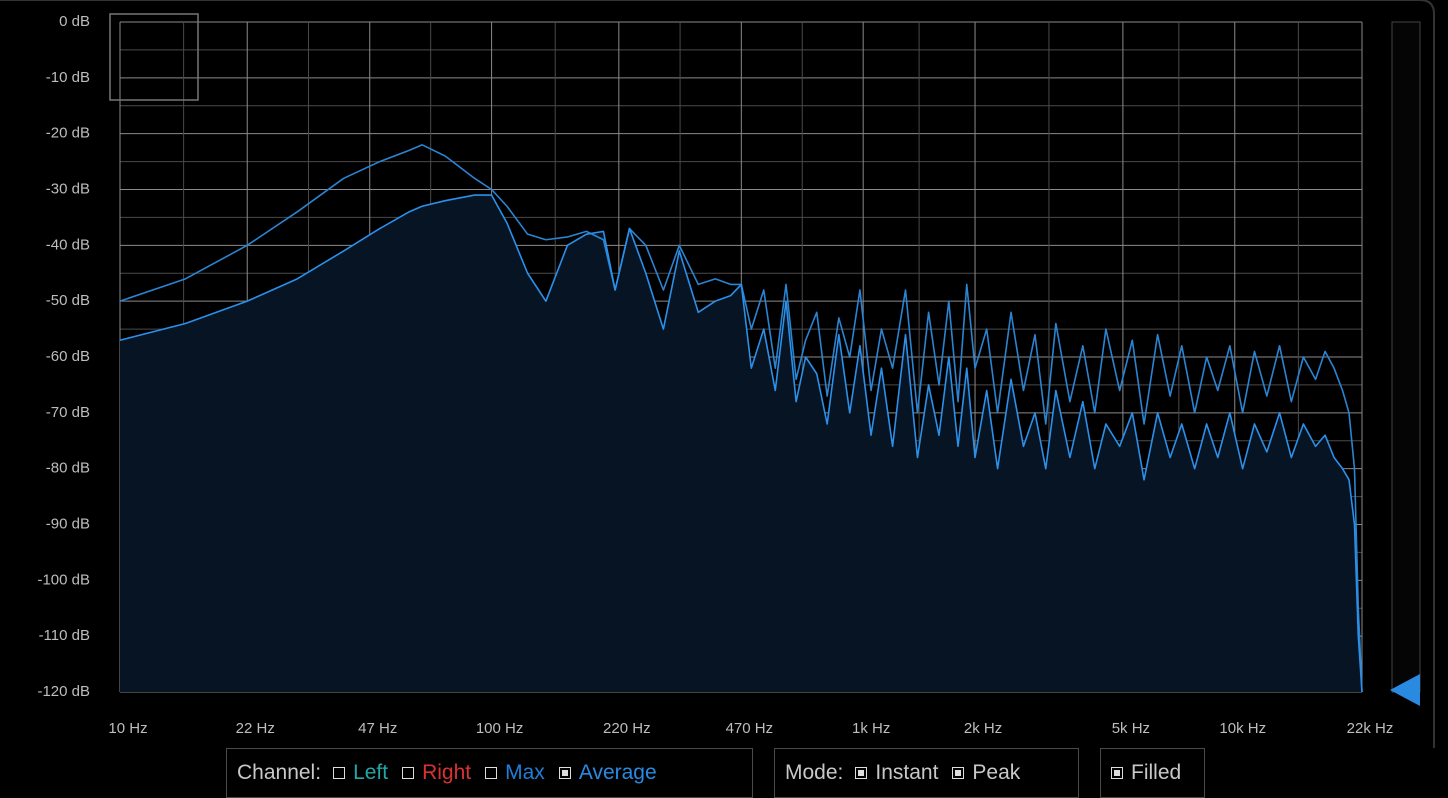 The image size is (1448, 798). I want to click on x-tick-label: 5k Hz, so click(1131, 728).